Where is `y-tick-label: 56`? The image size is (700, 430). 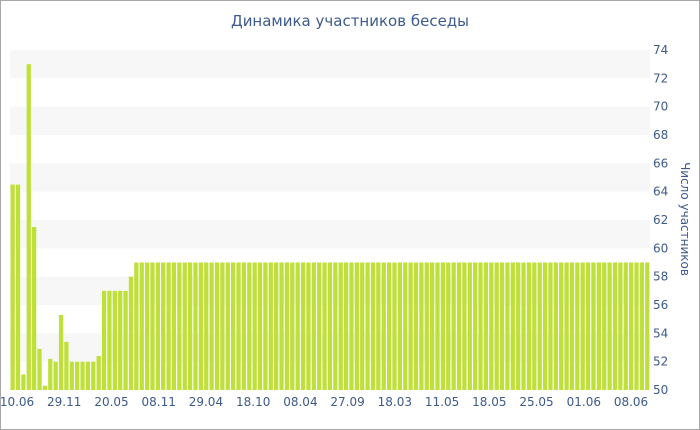 y-tick-label: 56 is located at coordinates (660, 305).